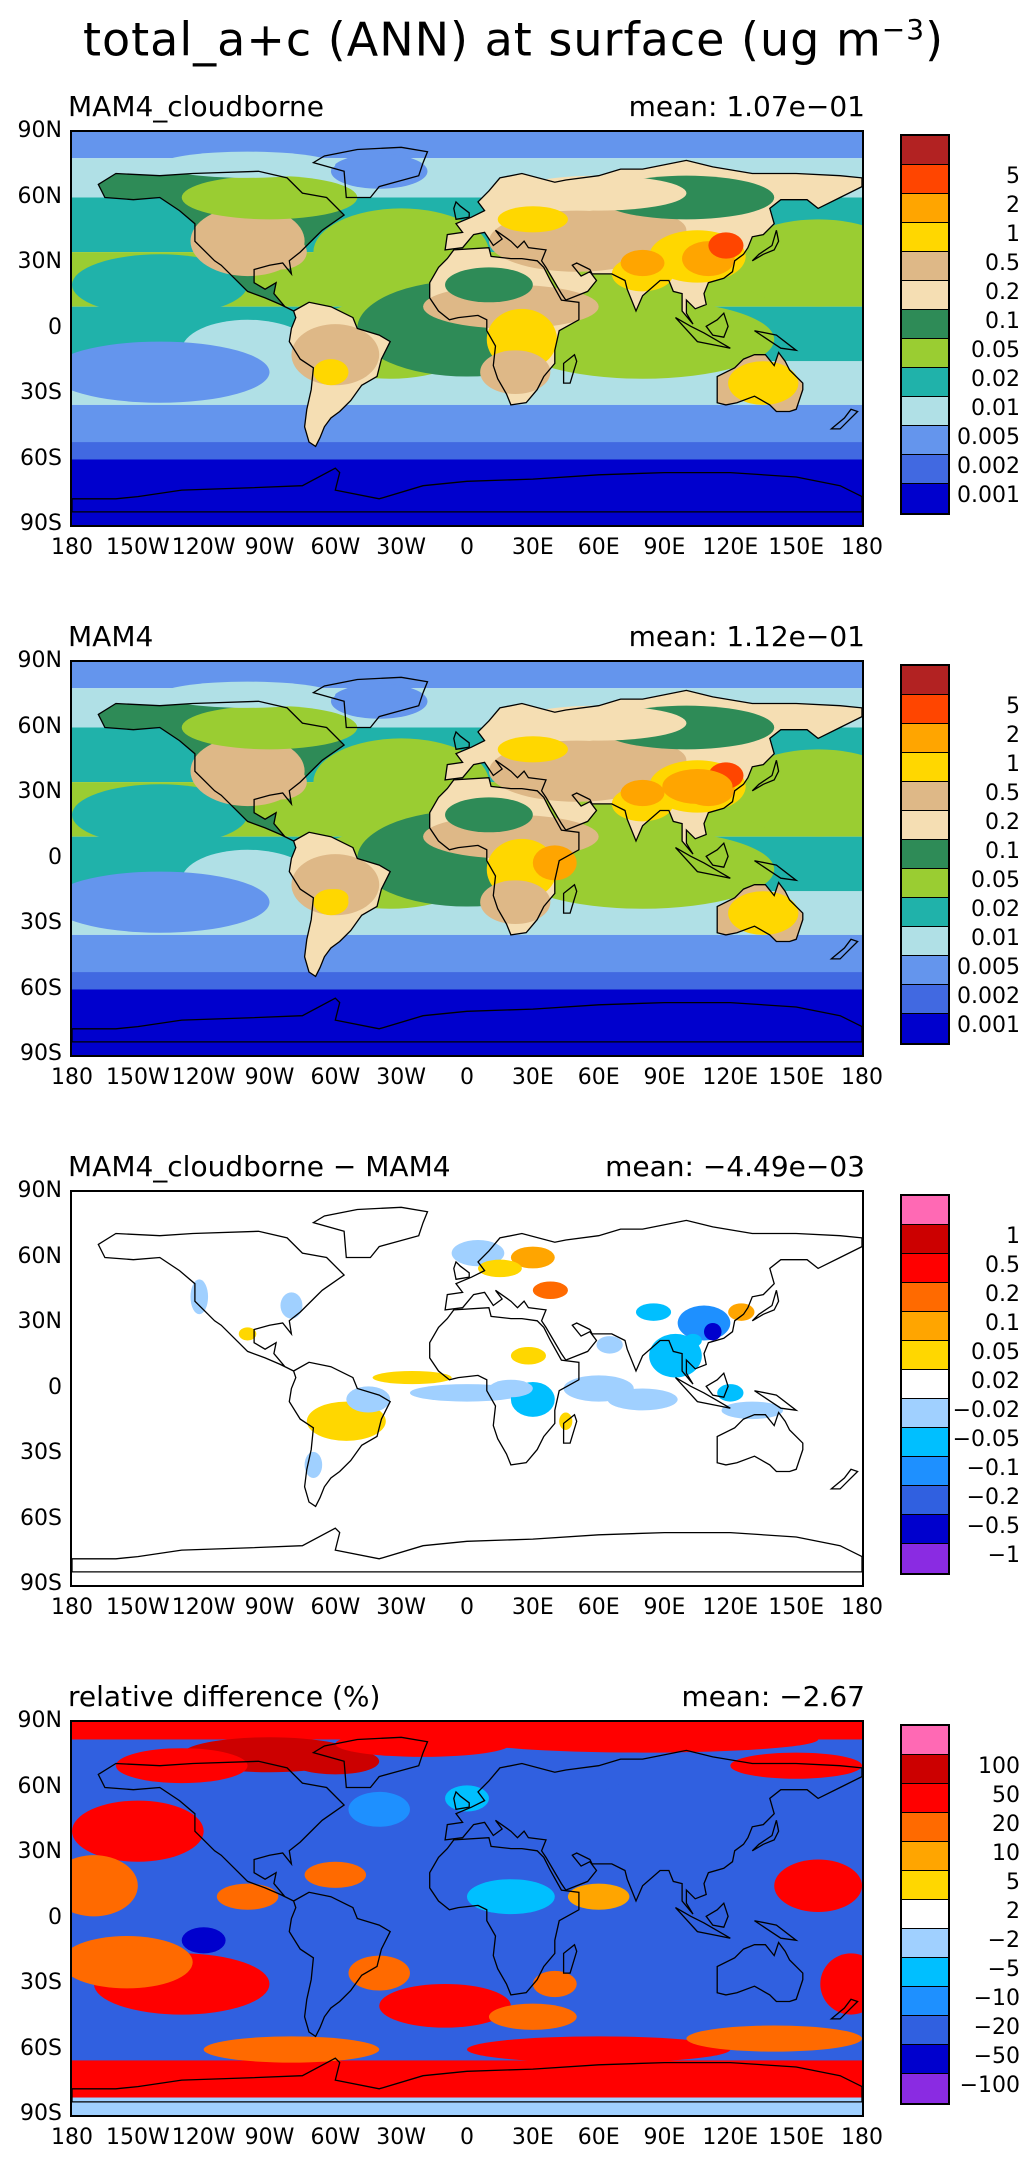 This screenshot has width=1027, height=2175. I want to click on band-antarctic, so click(467, 2106).